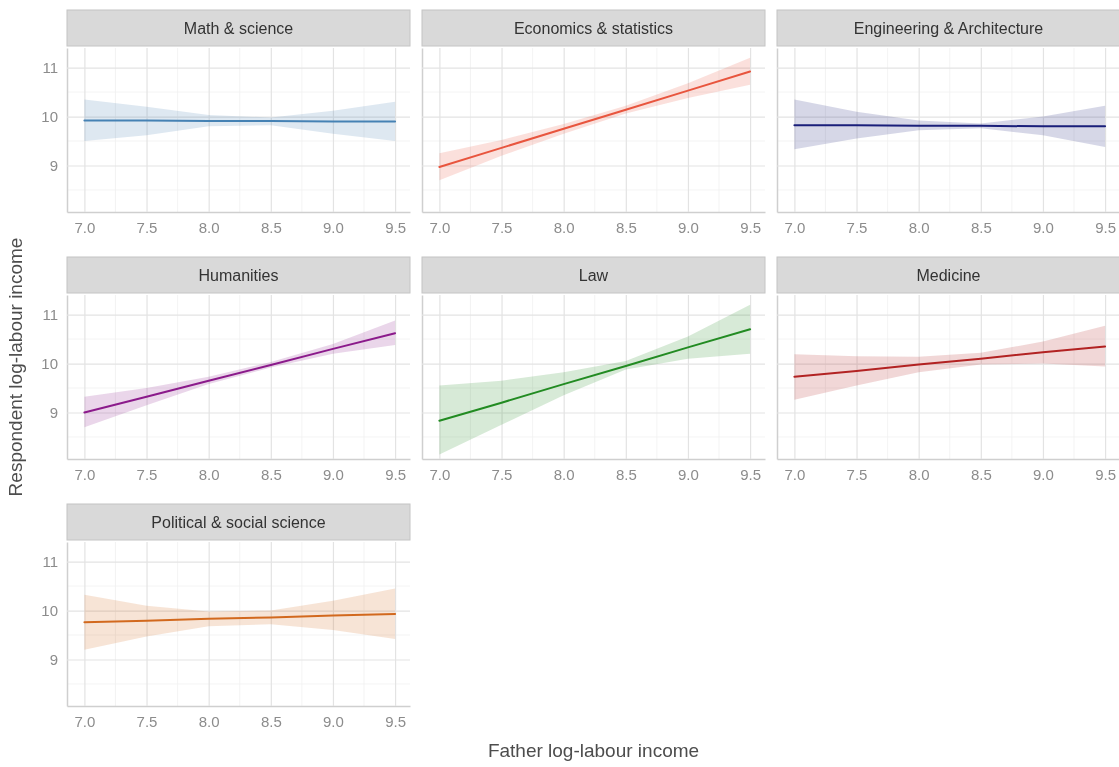 This screenshot has height=767, width=1119. Describe the element at coordinates (948, 28) in the screenshot. I see `chart-title: Engineering & Architecture` at that location.